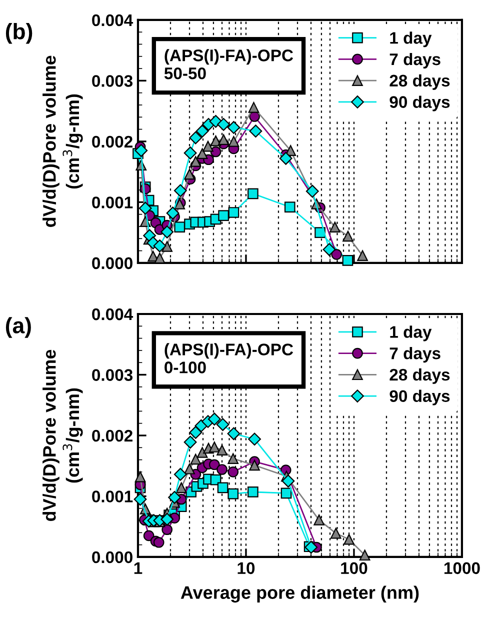 This screenshot has width=485, height=623. Describe the element at coordinates (229, 64) in the screenshot. I see `annotation: (APS(I)-FA)-OPC 50-50` at that location.